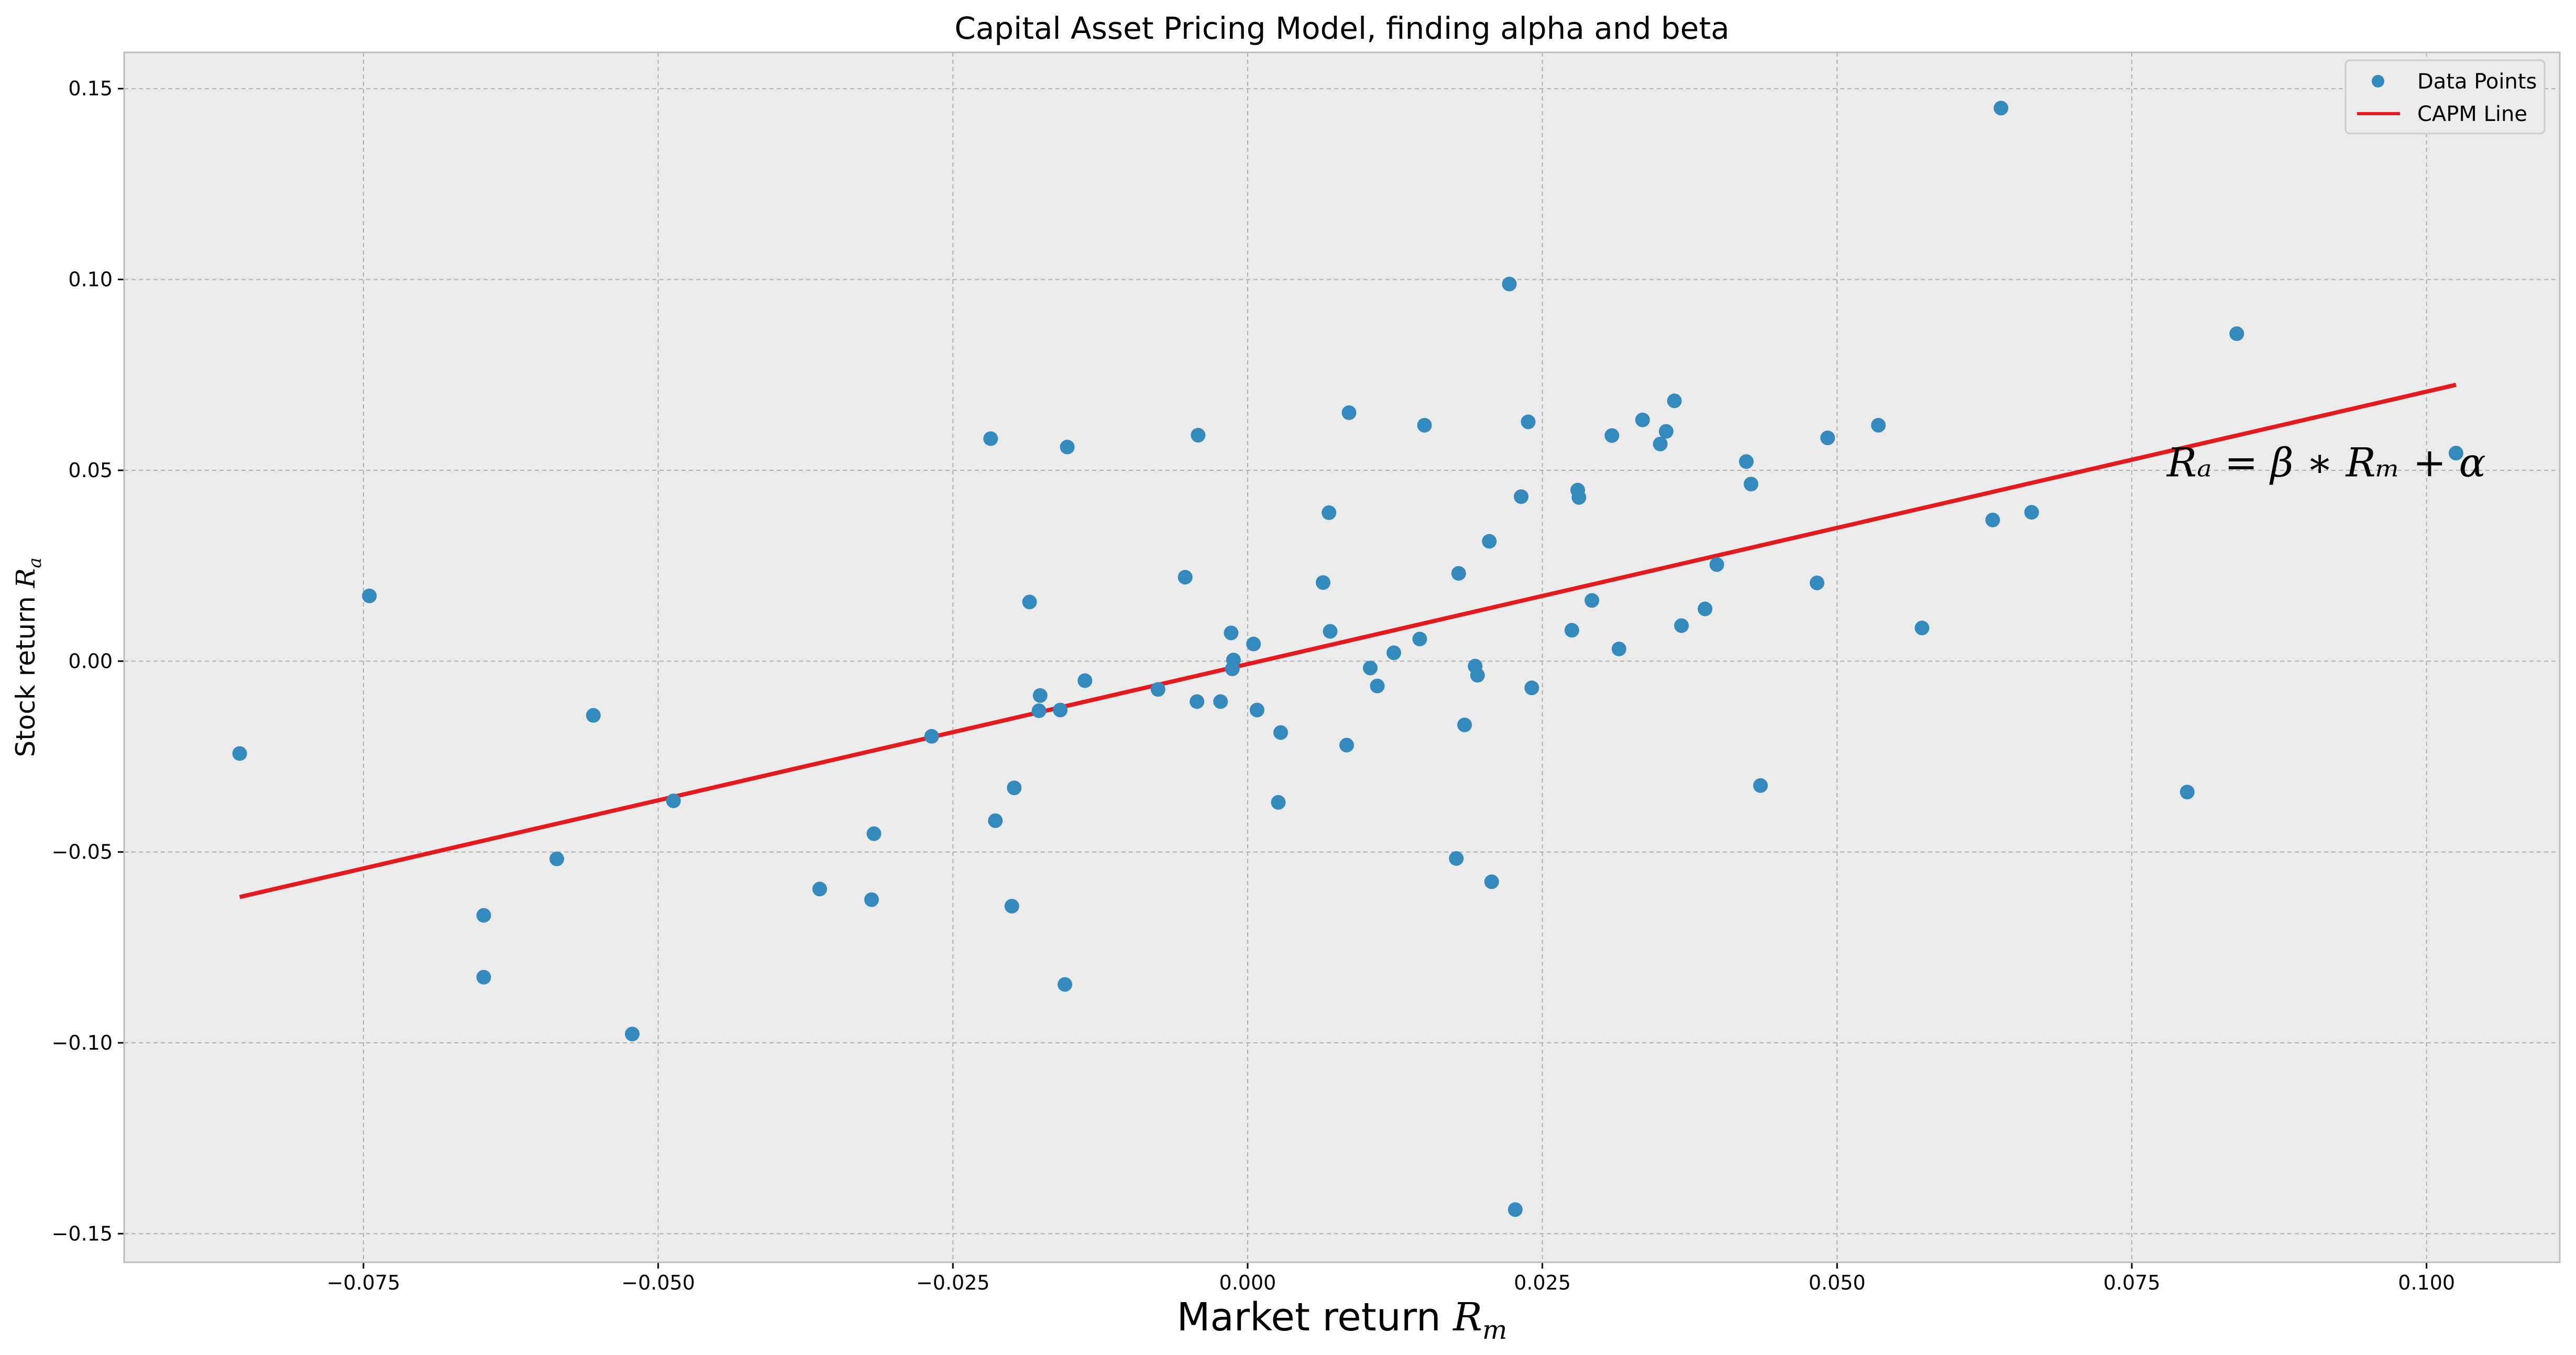 The image size is (2576, 1355). Describe the element at coordinates (1309, 1317) in the screenshot. I see `x-axis-label-text: Market return` at that location.